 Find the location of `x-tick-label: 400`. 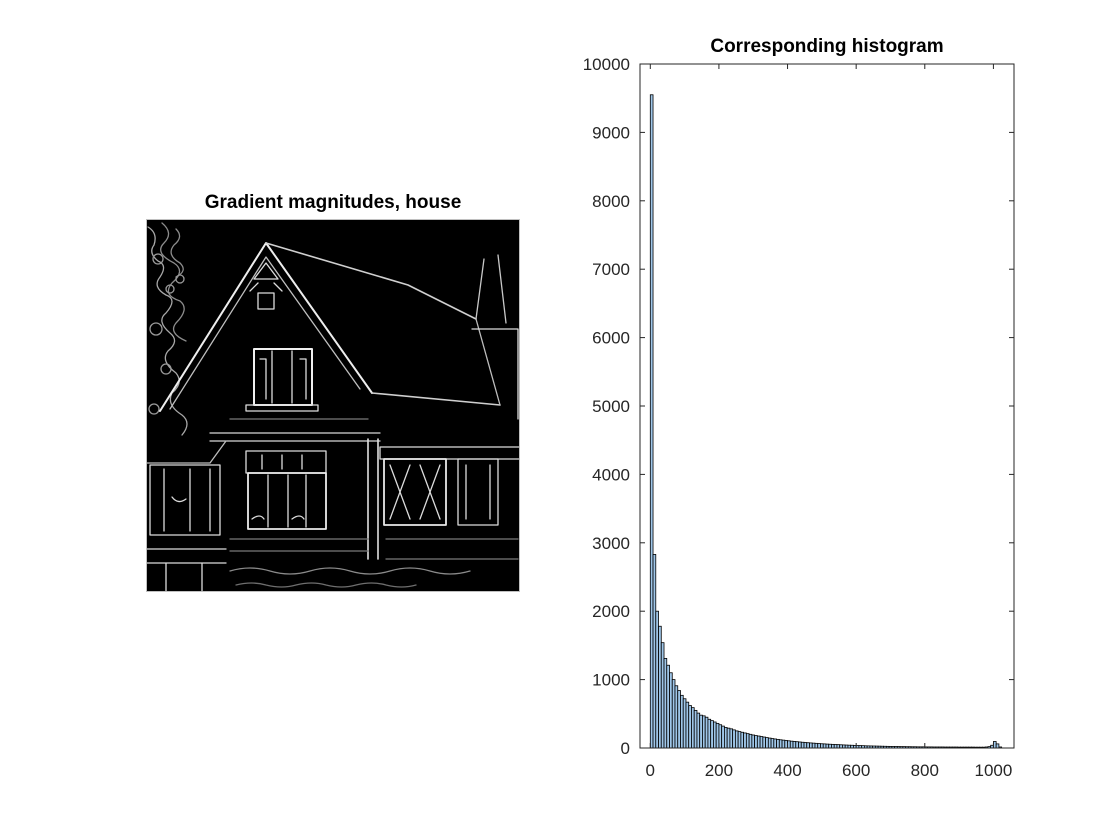

x-tick-label: 400 is located at coordinates (787, 770).